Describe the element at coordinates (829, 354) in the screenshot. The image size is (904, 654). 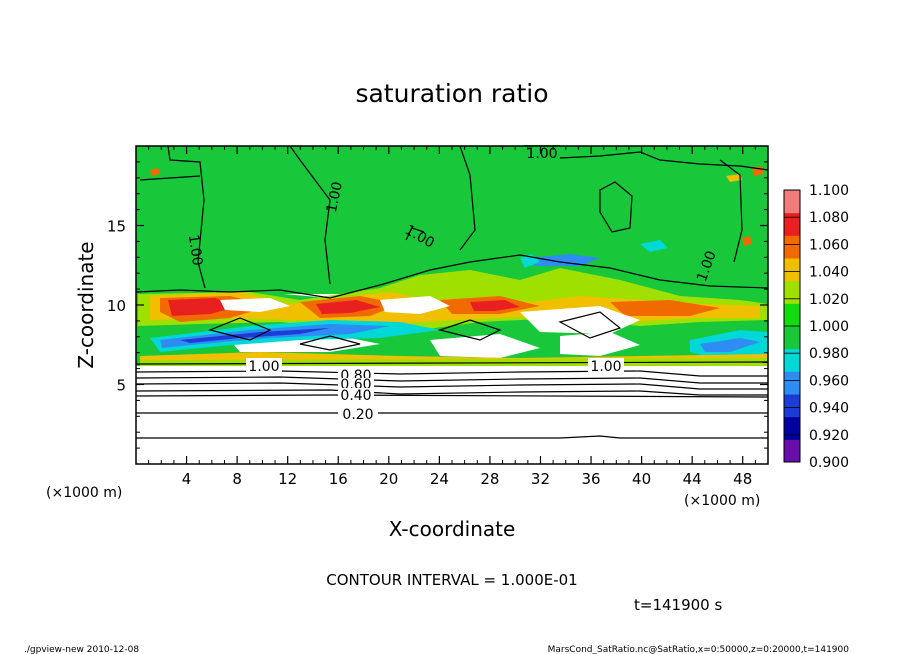
I see `colorbar-label: 0.980` at that location.